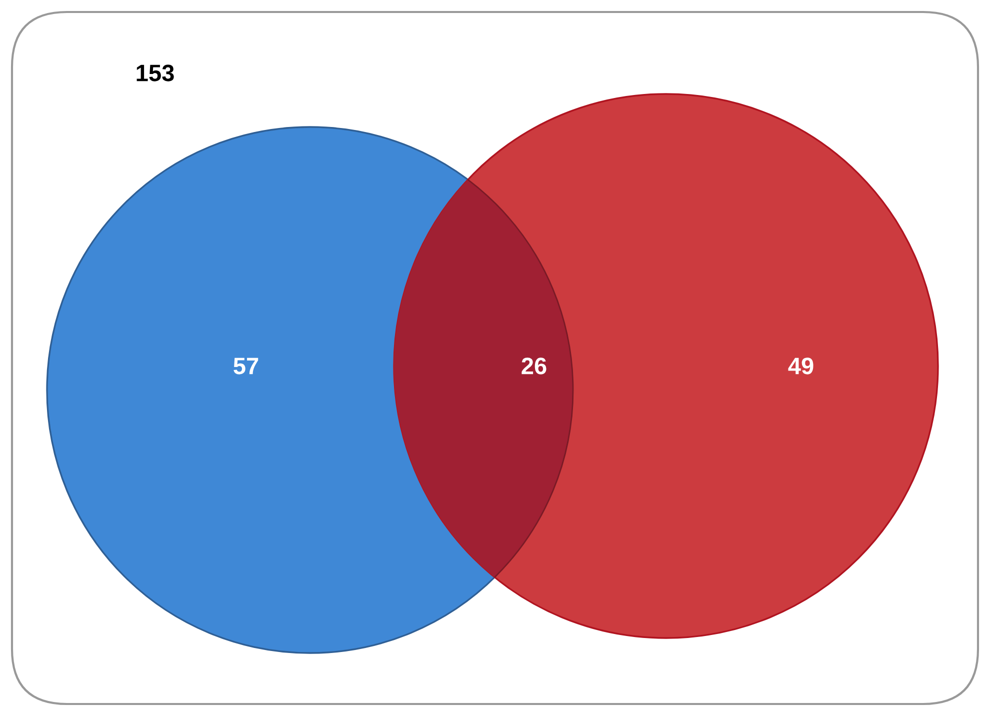 This screenshot has height=719, width=992. Describe the element at coordinates (246, 366) in the screenshot. I see `data-label: 57` at that location.